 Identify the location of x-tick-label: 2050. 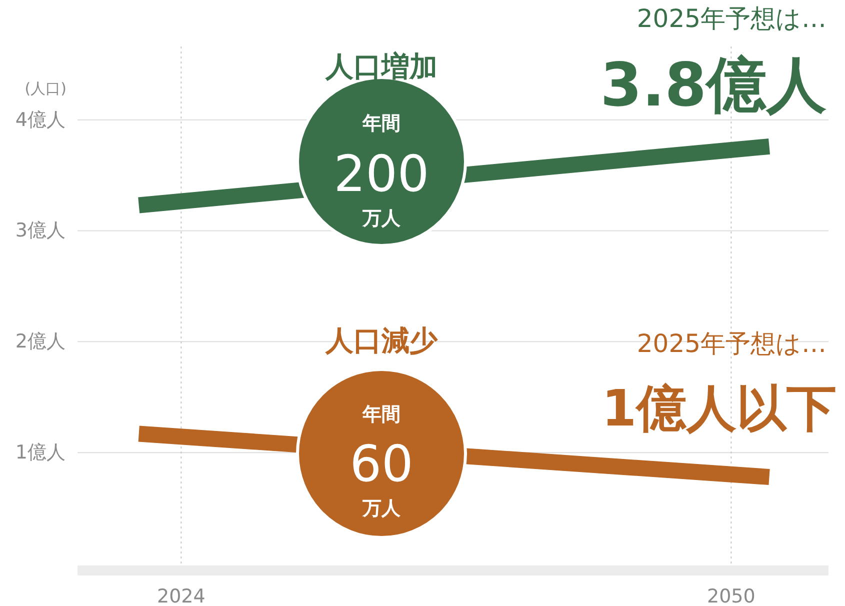
(731, 596).